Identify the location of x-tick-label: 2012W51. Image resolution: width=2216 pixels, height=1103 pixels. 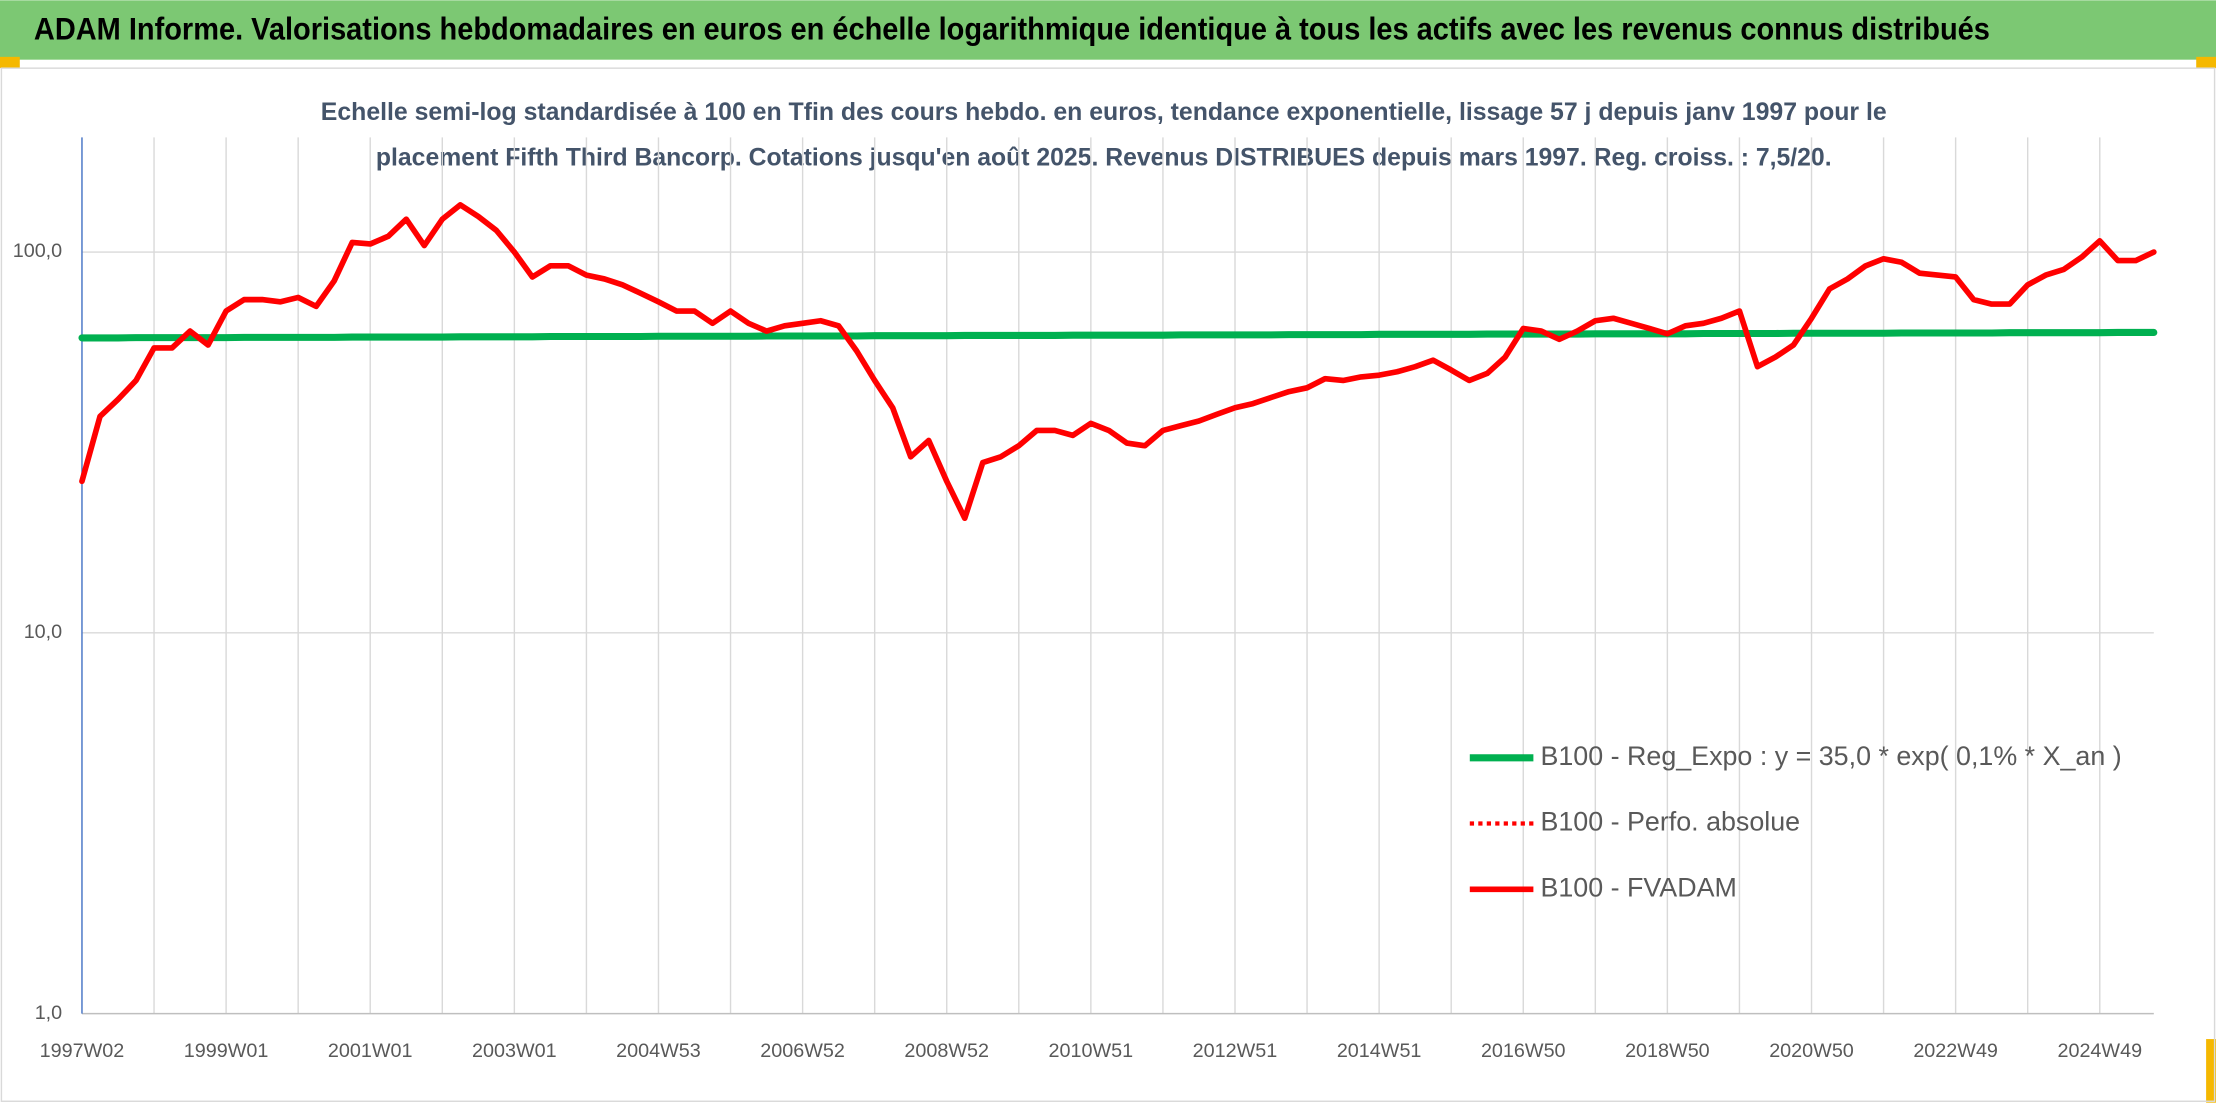
(1235, 1051).